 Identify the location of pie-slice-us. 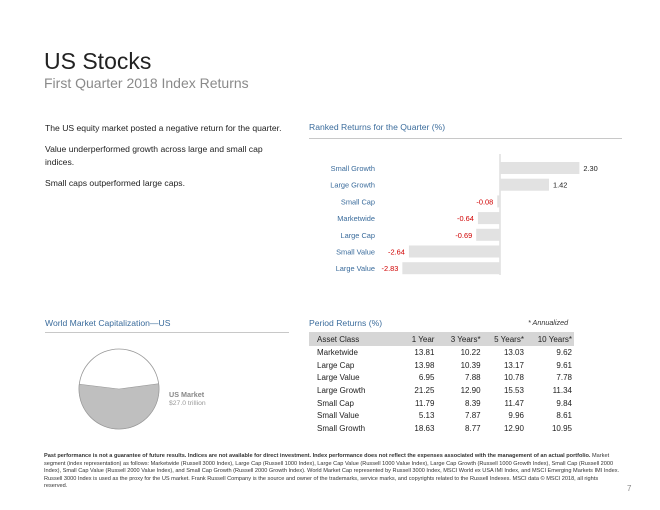
(119, 406).